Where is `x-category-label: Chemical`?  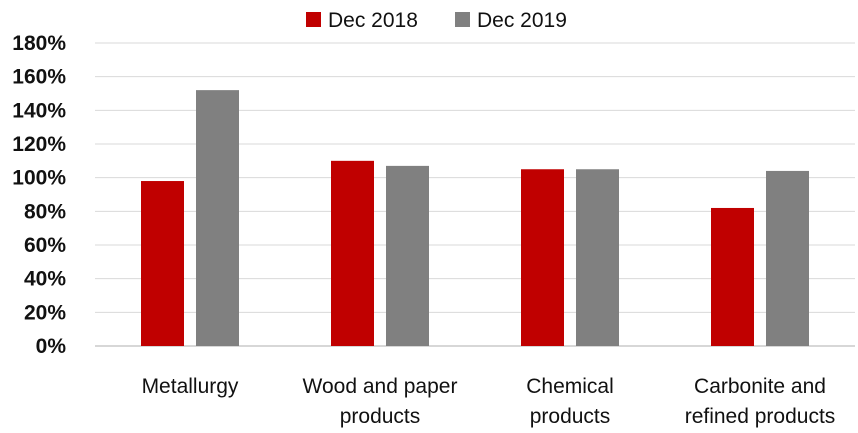 x-category-label: Chemical is located at coordinates (570, 386).